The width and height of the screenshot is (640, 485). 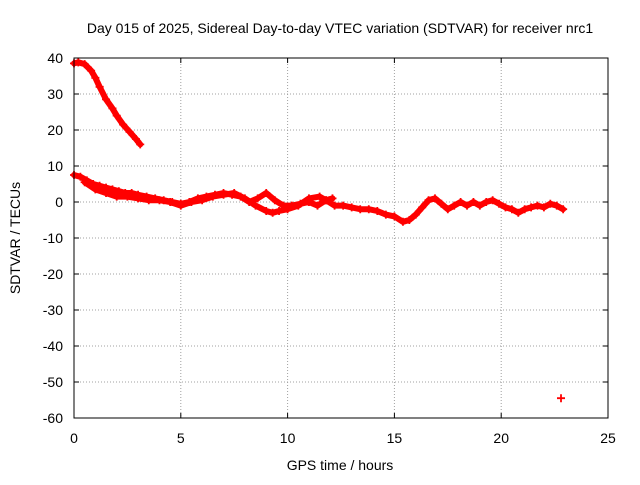 I want to click on y-tick-label: 30, so click(x=55, y=94).